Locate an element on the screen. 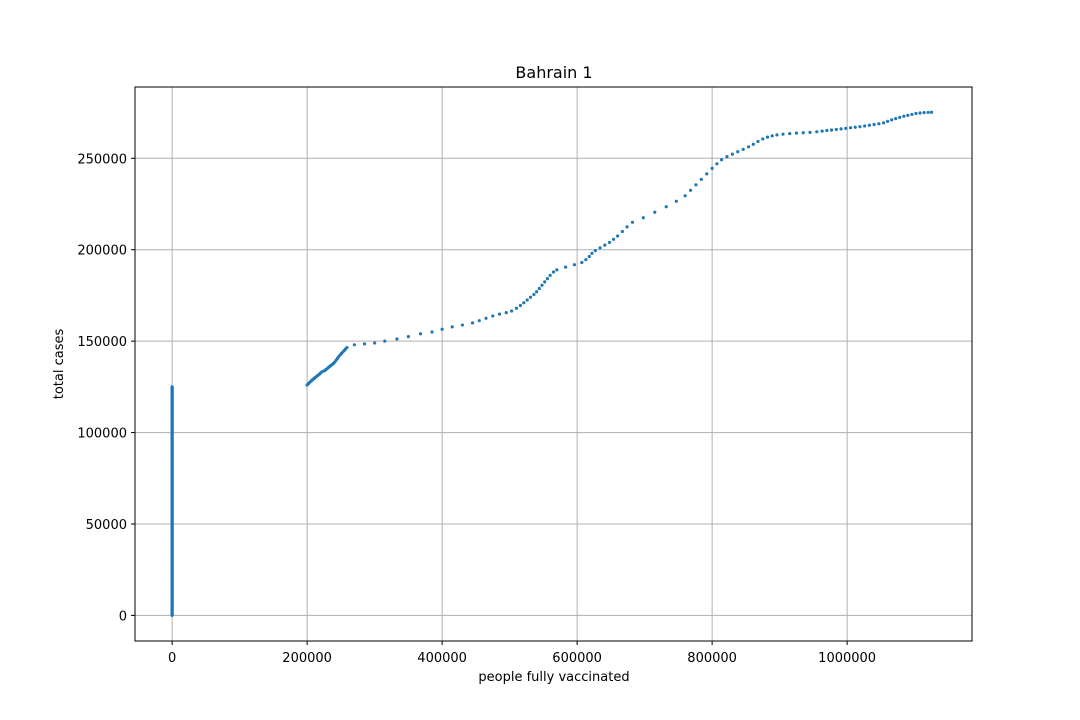  x-tick-label: 1000000 is located at coordinates (847, 658).